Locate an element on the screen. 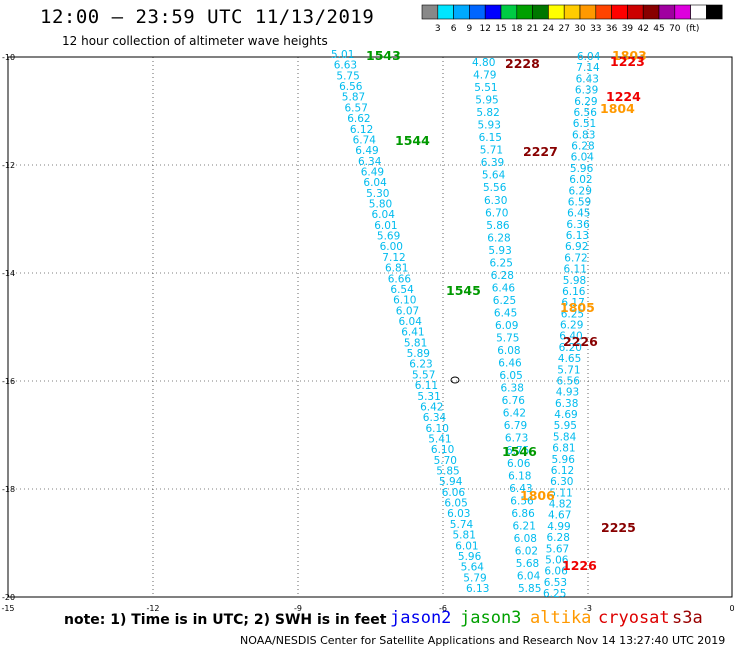  pass-label-1806: 1806 is located at coordinates (537, 495).